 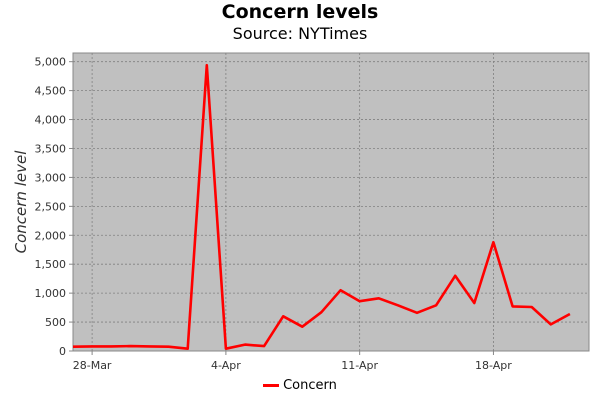 What do you see at coordinates (51, 148) in the screenshot?
I see `y-tick-label: 3,500` at bounding box center [51, 148].